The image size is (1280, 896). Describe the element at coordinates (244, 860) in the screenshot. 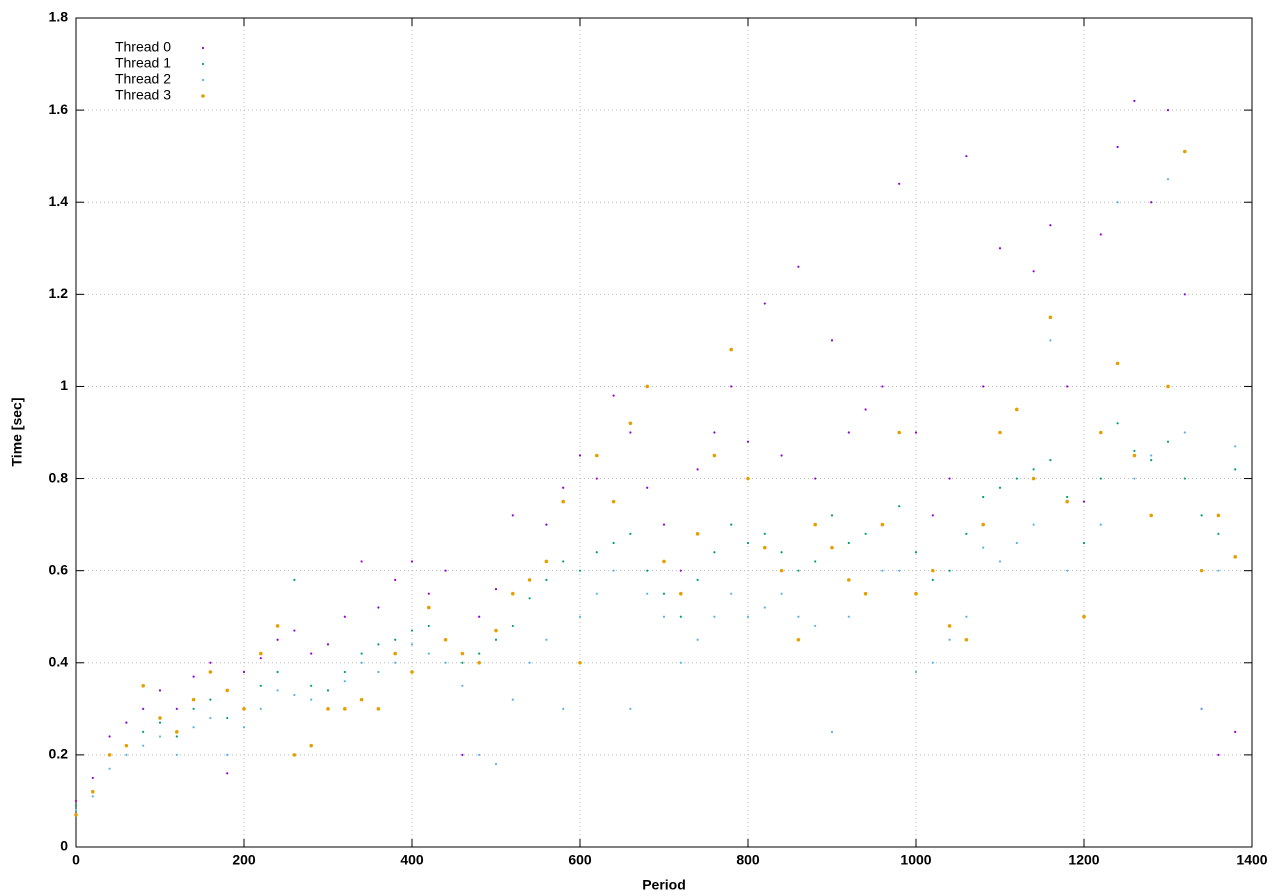

I see `x-tick-label: 200` at that location.